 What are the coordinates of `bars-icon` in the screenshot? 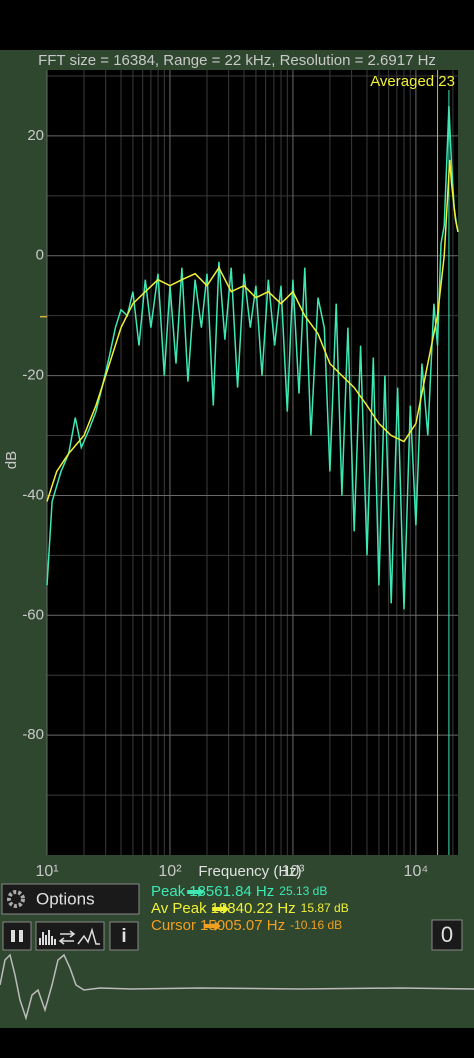 It's located at (47, 937).